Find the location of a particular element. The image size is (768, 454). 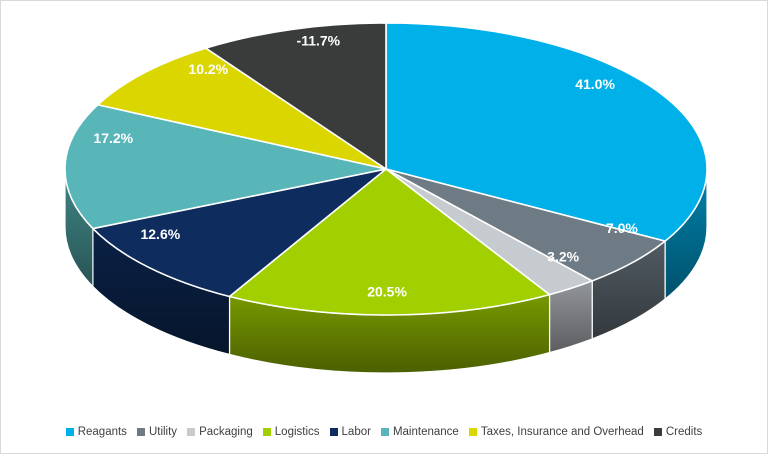

legend-item-maintenance: Maintenance is located at coordinates (419, 432).